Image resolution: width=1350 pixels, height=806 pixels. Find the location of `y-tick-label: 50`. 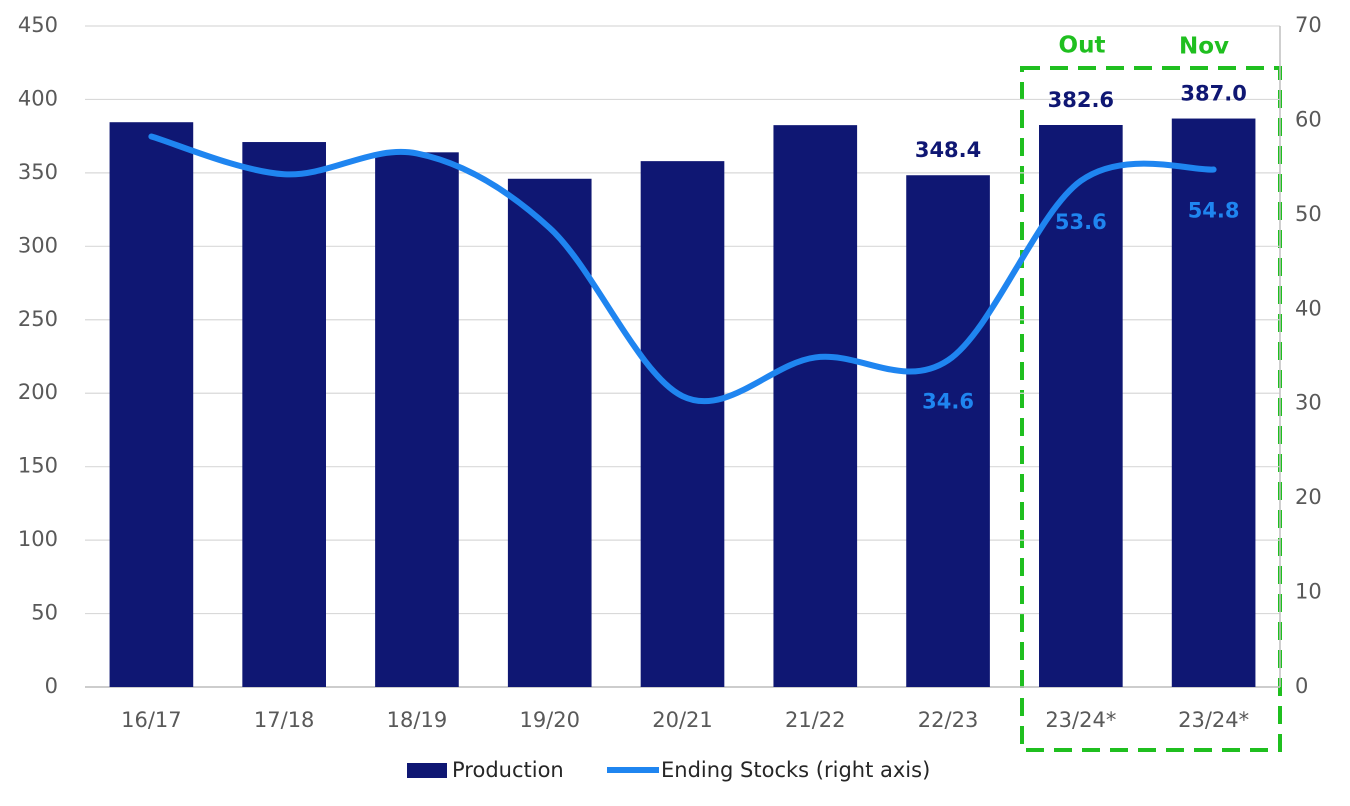

y-tick-label: 50 is located at coordinates (44, 613).